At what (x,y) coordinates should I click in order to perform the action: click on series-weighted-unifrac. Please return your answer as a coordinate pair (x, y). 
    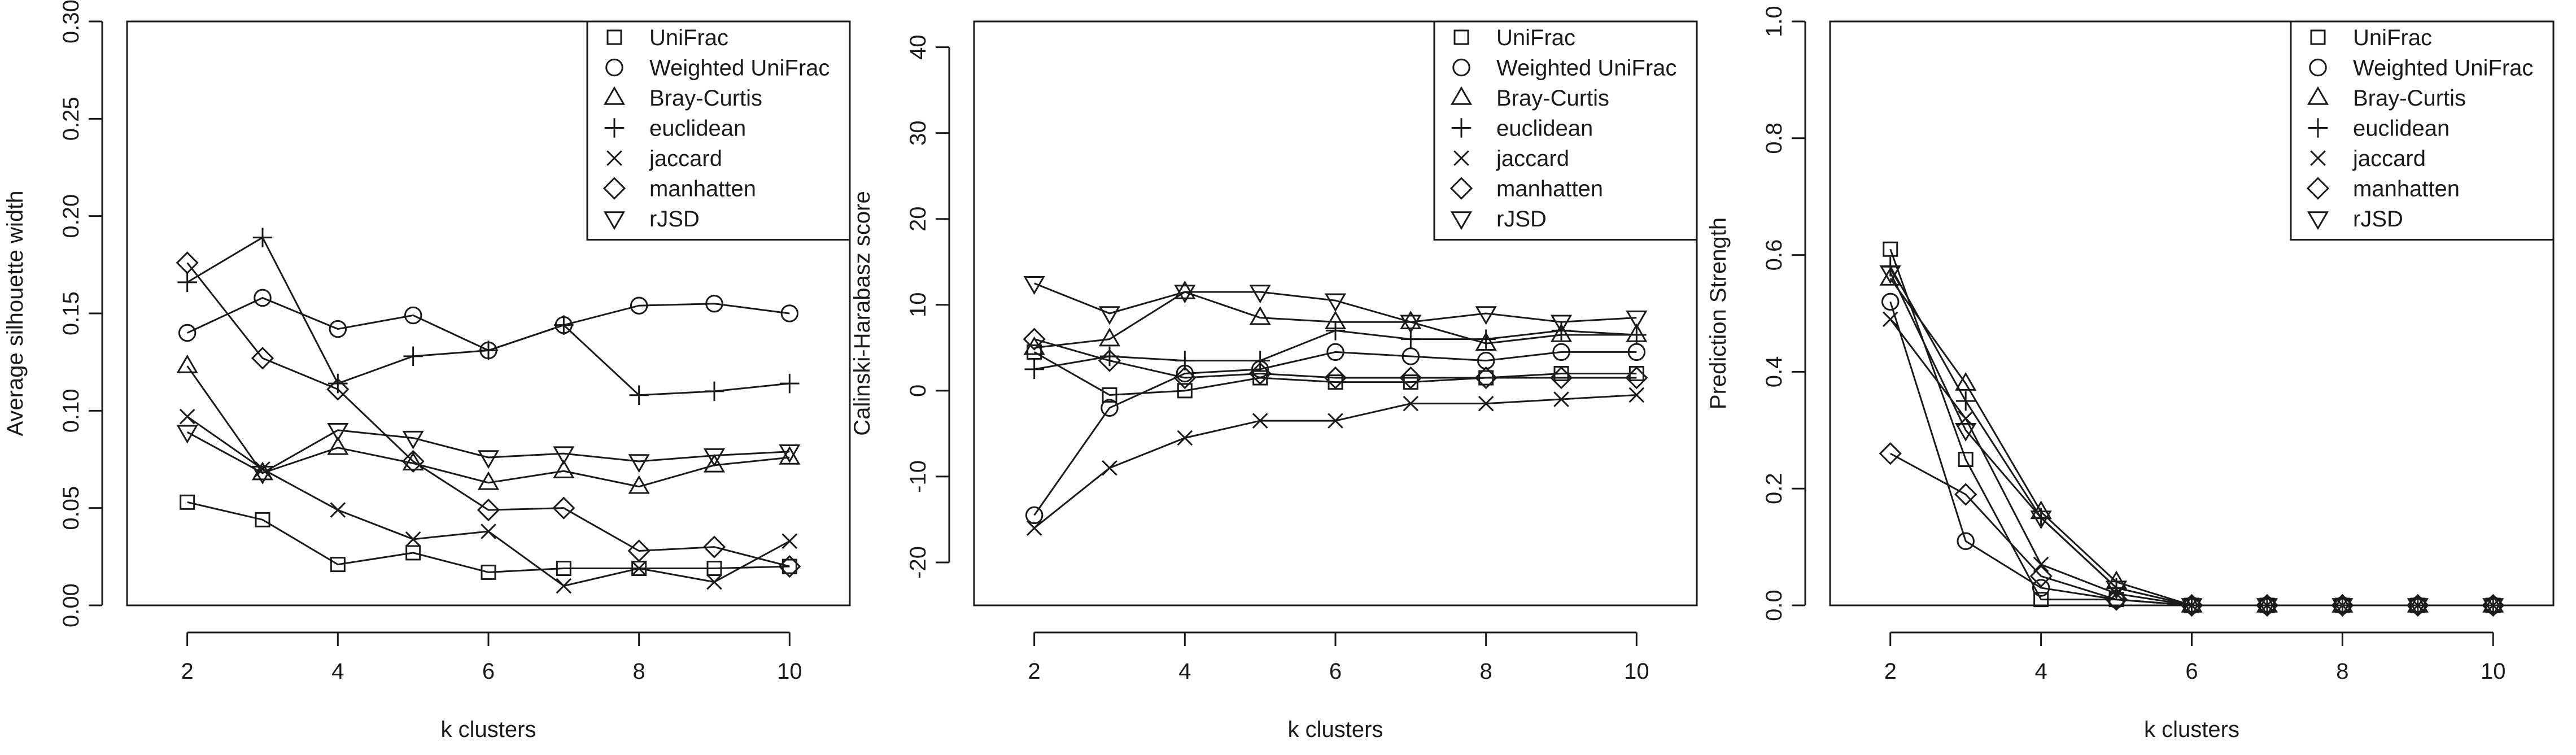
    Looking at the image, I should click on (1335, 434).